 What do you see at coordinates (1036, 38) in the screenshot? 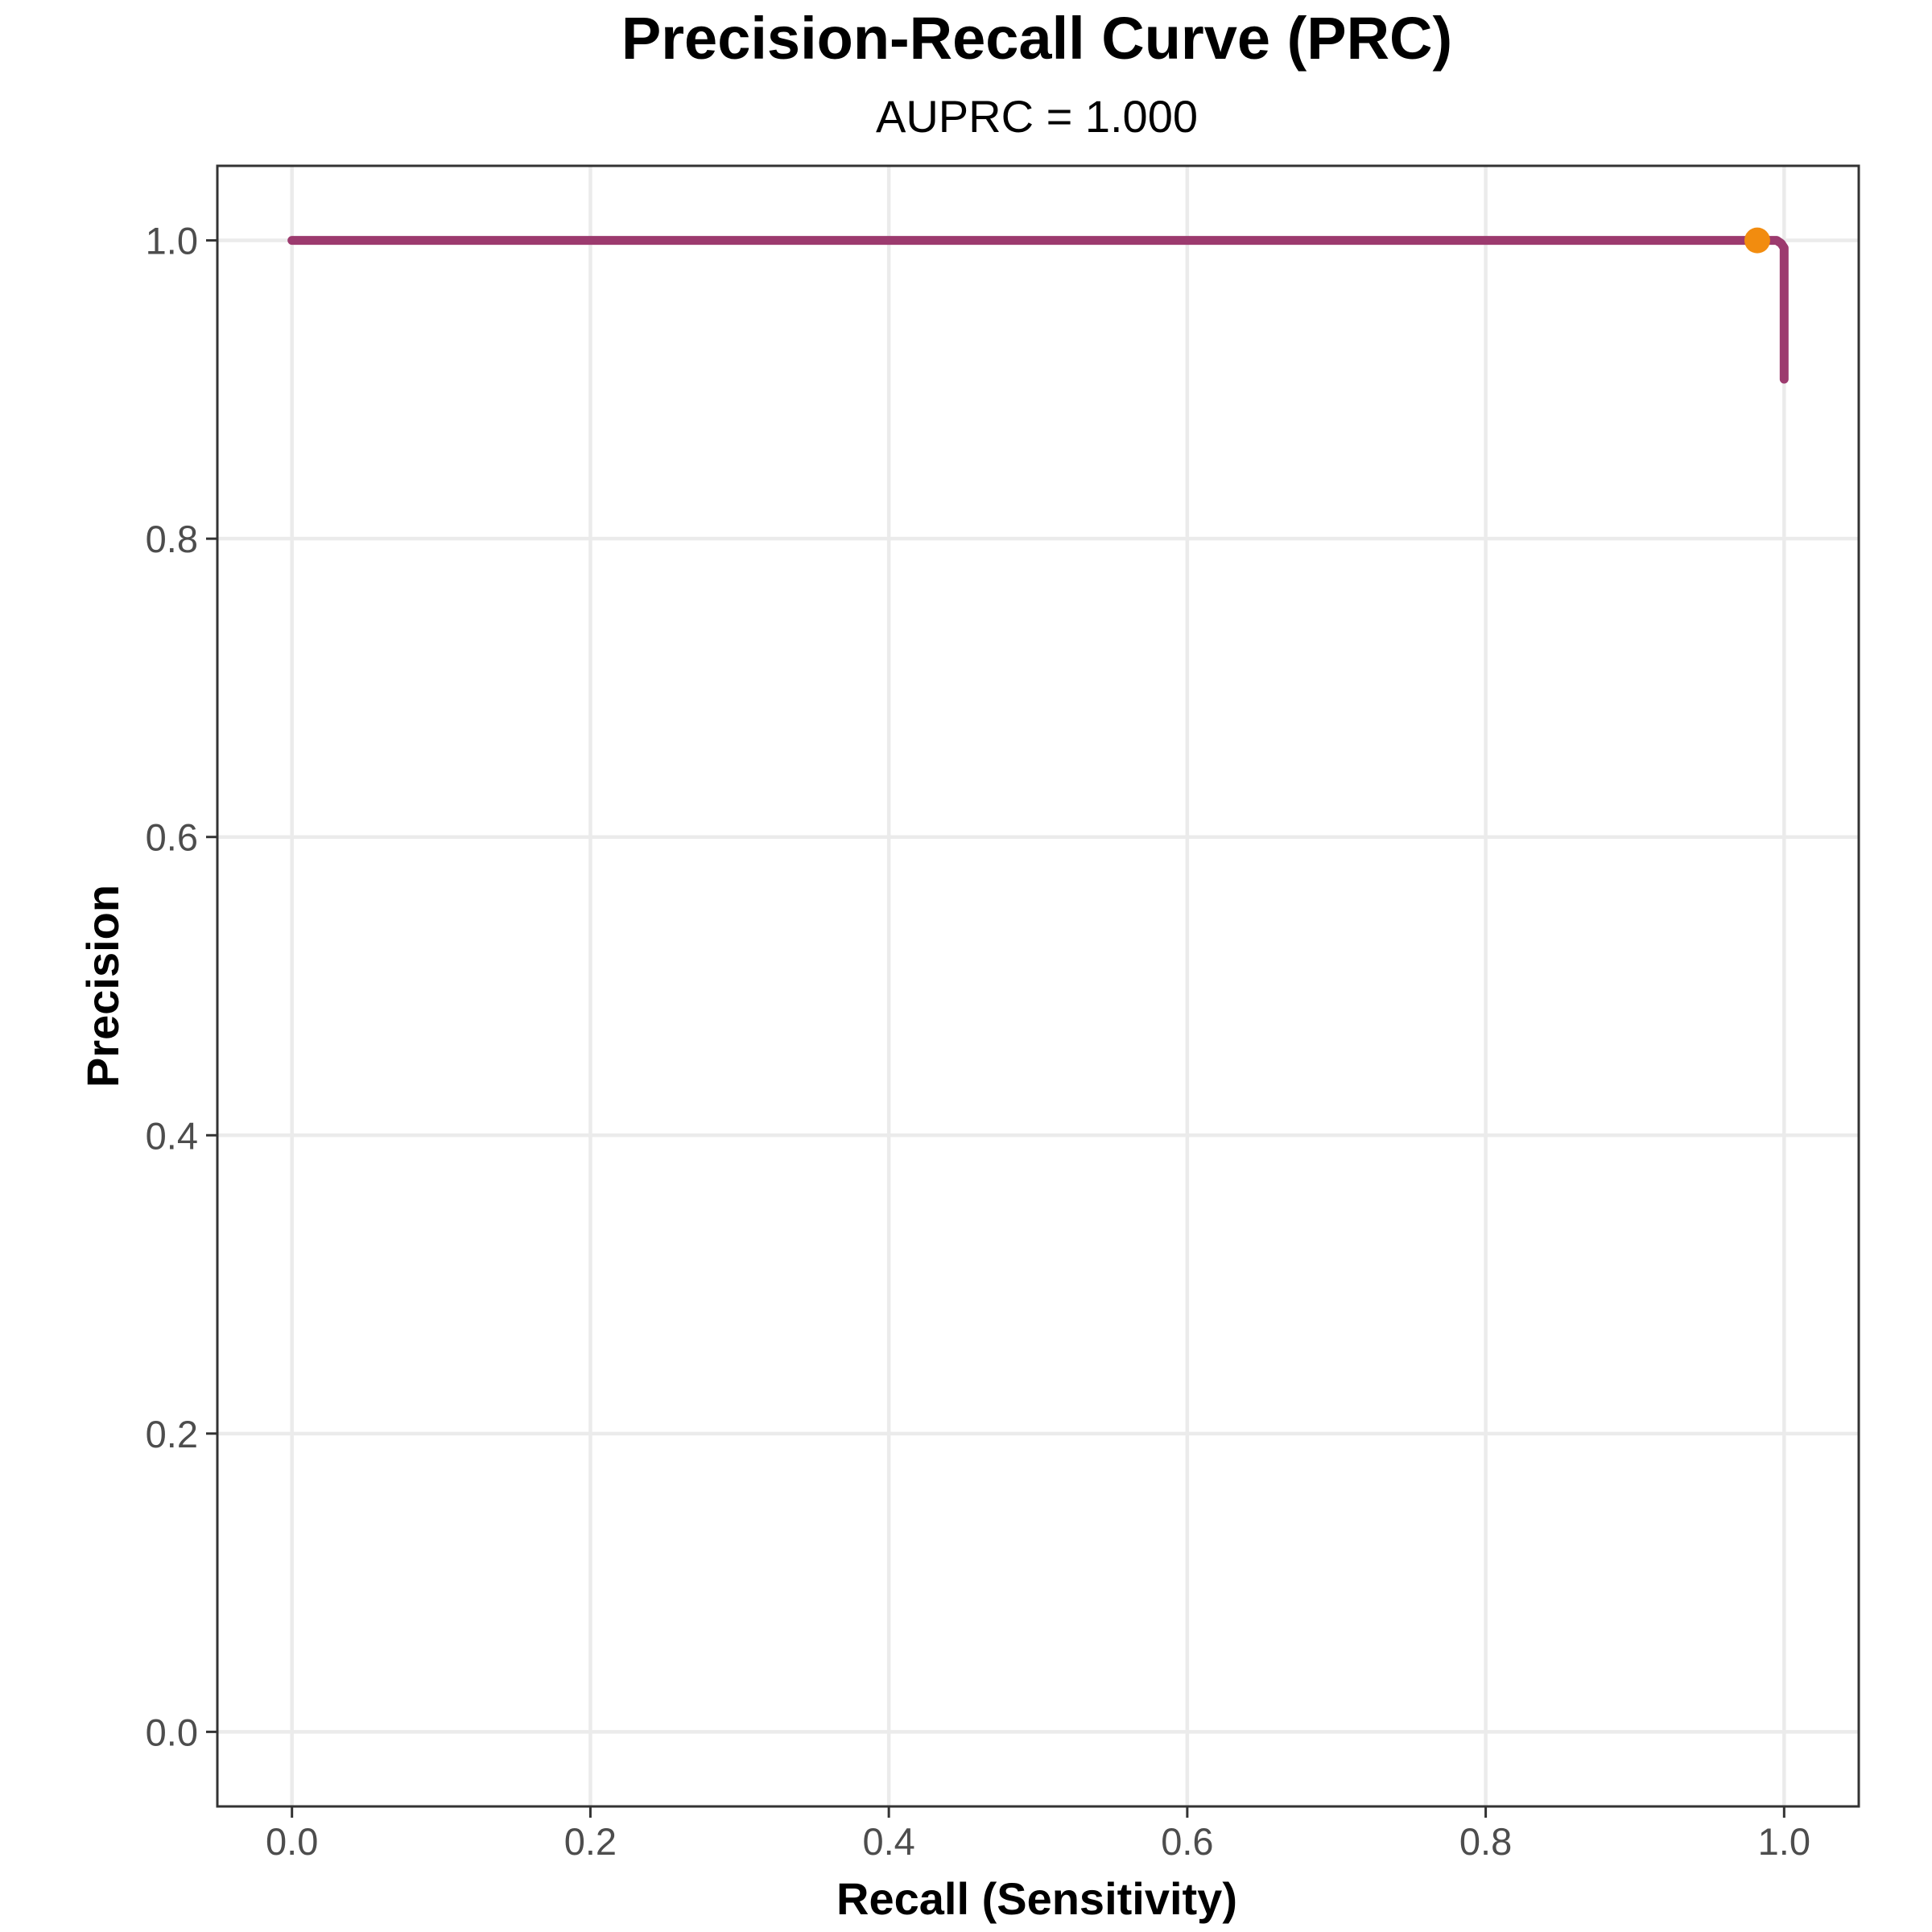
I see `chart-title: Precision-Recall Curve (PRC)` at bounding box center [1036, 38].